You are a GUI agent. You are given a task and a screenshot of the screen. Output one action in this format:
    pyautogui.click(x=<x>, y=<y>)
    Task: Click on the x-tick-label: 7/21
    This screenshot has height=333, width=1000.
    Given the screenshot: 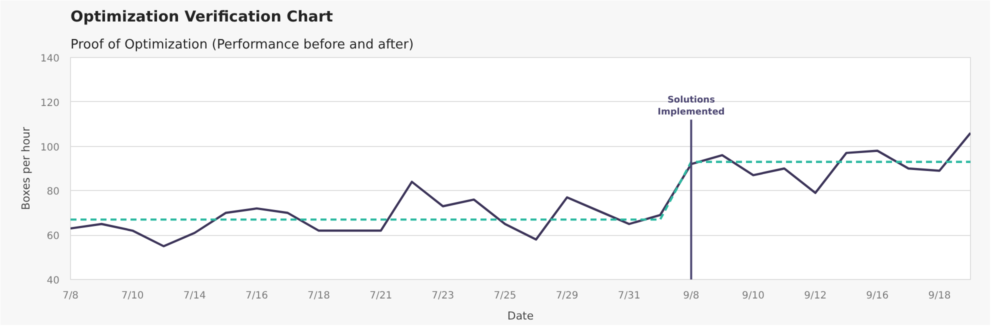 What is the action you would take?
    pyautogui.click(x=381, y=296)
    